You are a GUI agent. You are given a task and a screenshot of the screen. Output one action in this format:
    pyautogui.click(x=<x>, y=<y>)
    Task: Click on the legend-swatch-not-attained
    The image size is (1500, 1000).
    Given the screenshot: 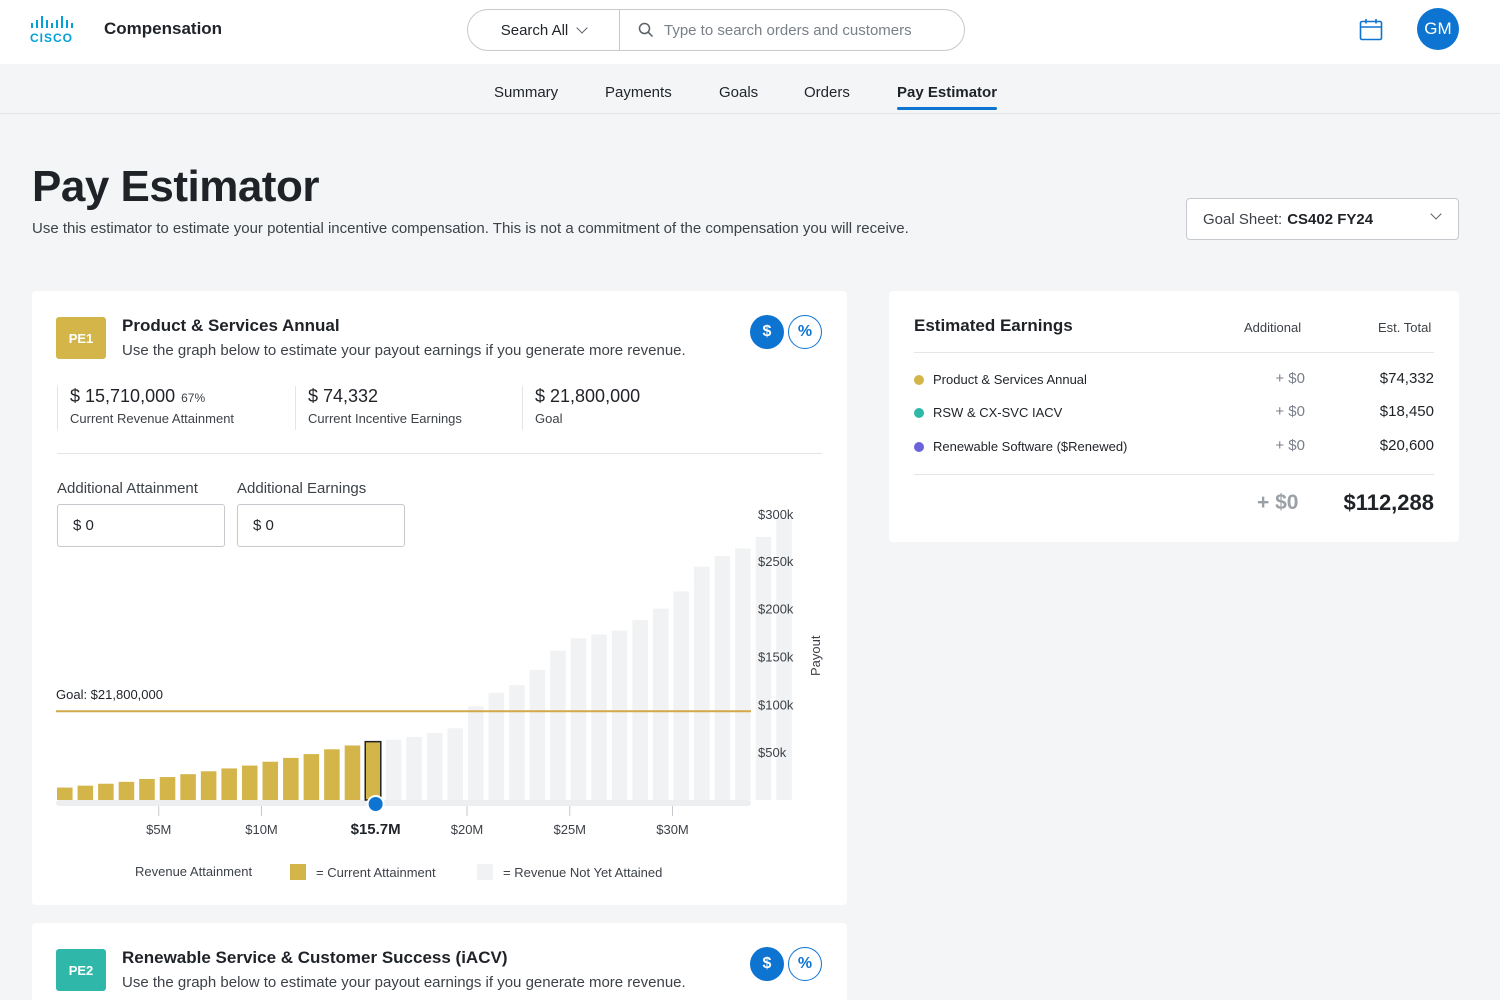 What is the action you would take?
    pyautogui.click(x=485, y=872)
    